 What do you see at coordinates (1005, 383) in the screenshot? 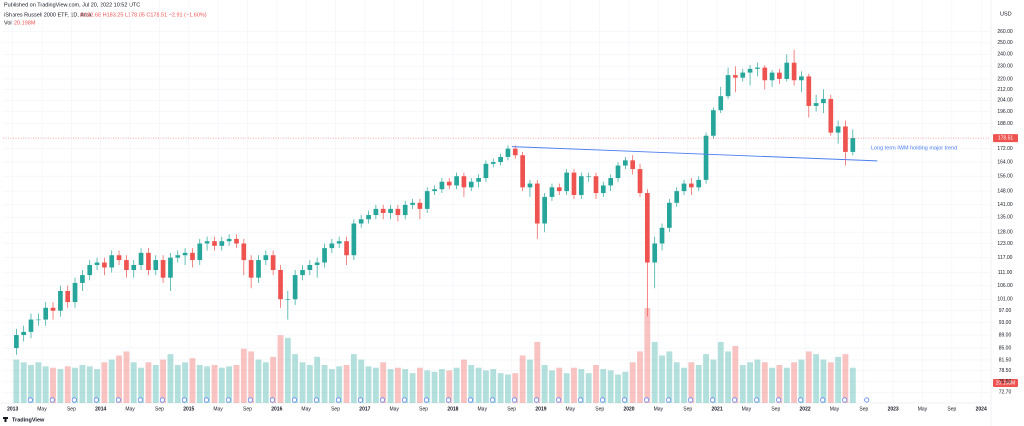
I see `volume-box` at bounding box center [1005, 383].